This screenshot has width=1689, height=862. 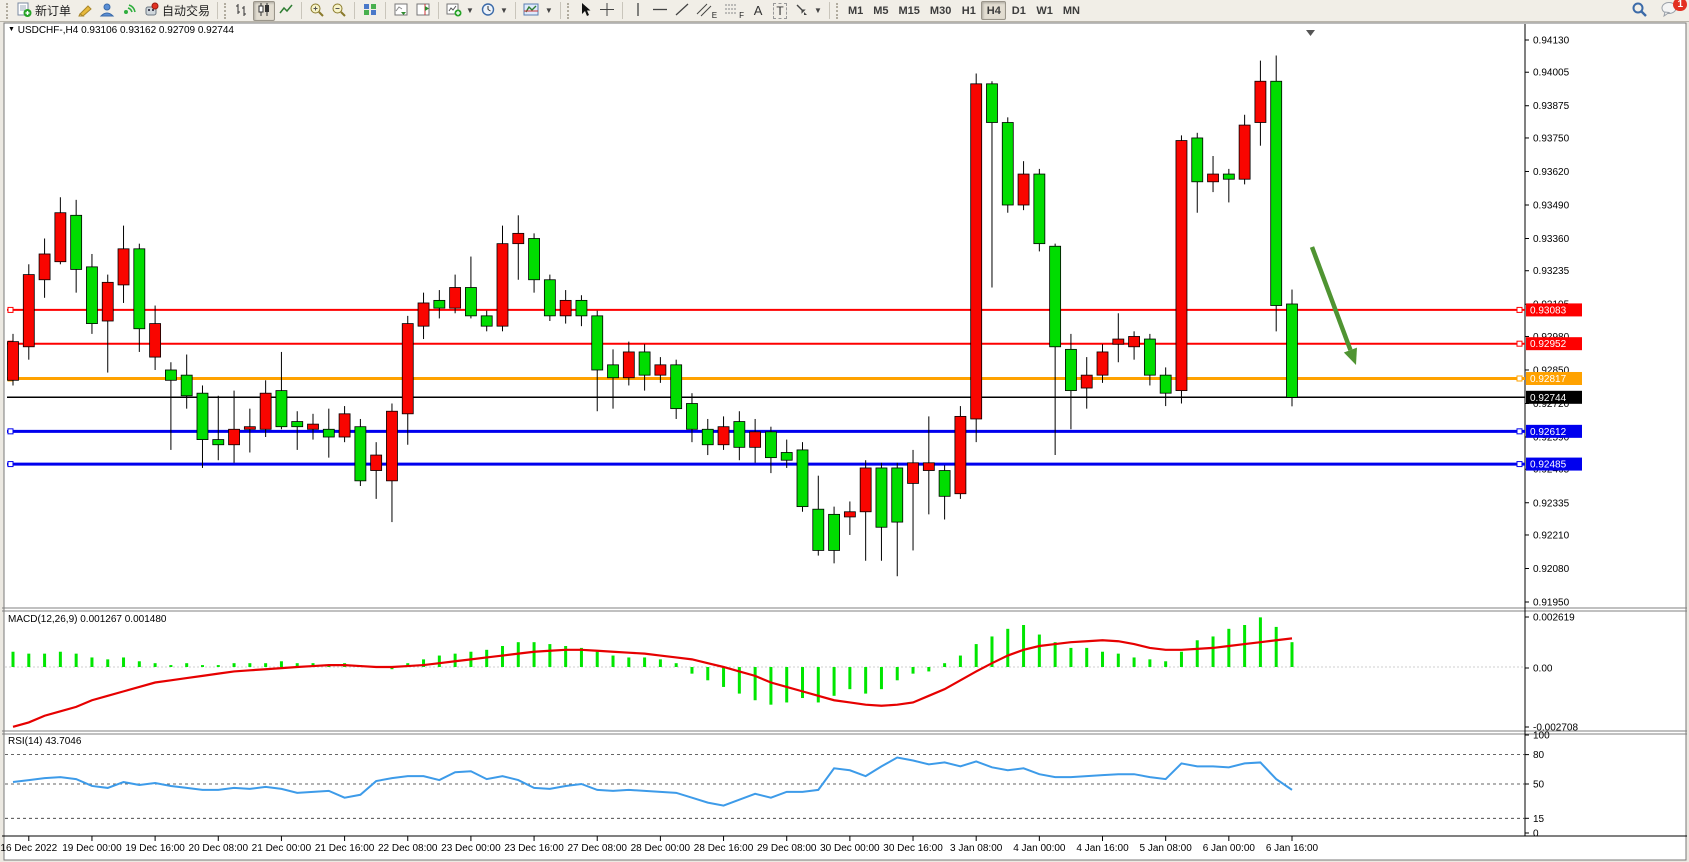 What do you see at coordinates (968, 10) in the screenshot?
I see `tf-button-H1: H1` at bounding box center [968, 10].